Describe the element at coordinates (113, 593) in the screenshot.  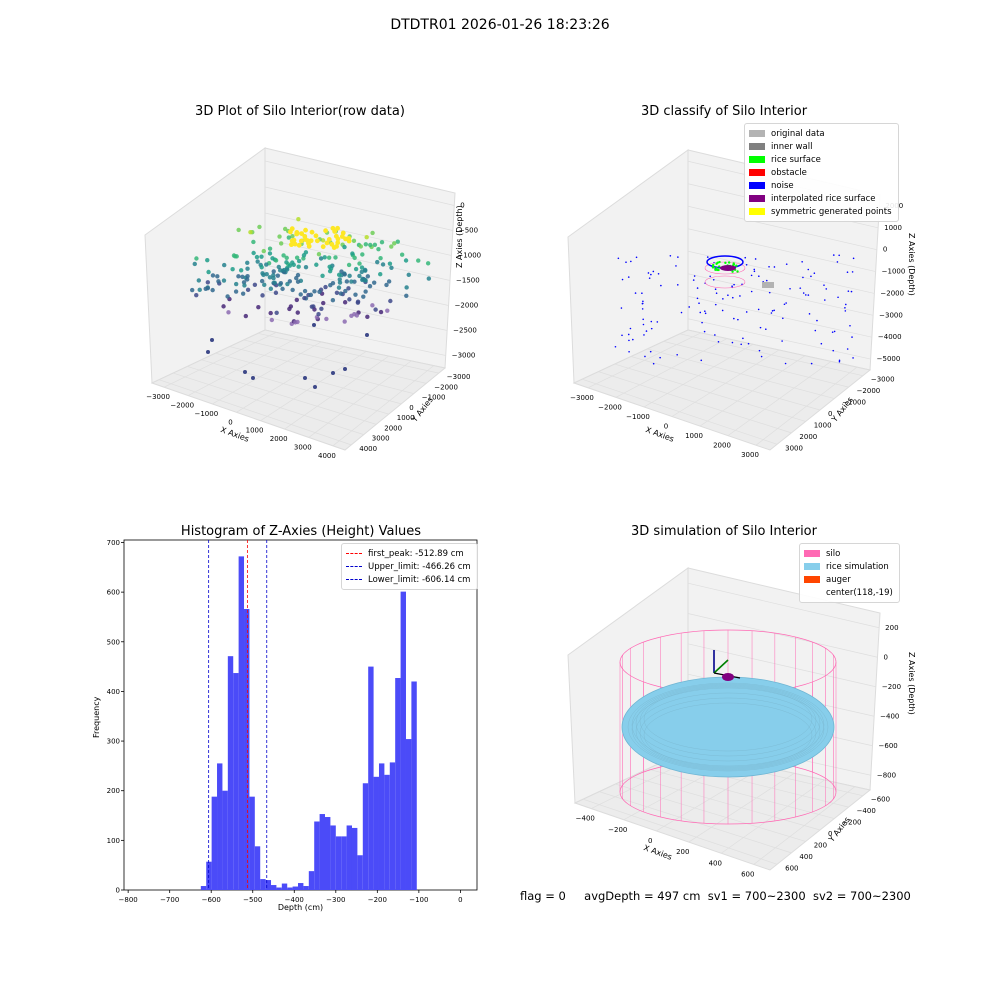
I see `y-tick-label: 600` at that location.